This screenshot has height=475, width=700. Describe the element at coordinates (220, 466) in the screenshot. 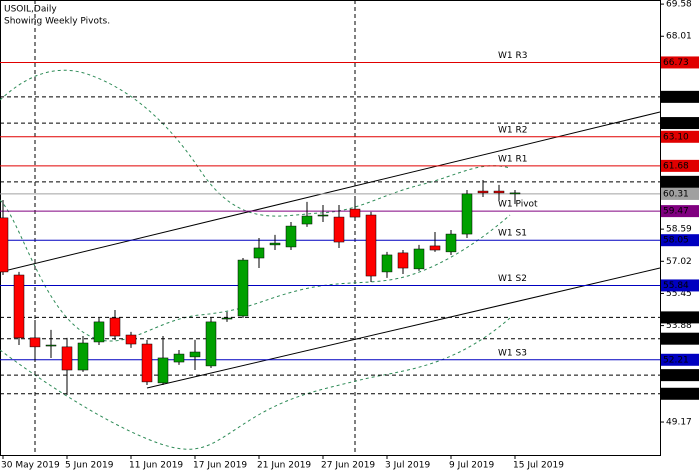

I see `x-tick-label: 17 Jun 2019` at that location.